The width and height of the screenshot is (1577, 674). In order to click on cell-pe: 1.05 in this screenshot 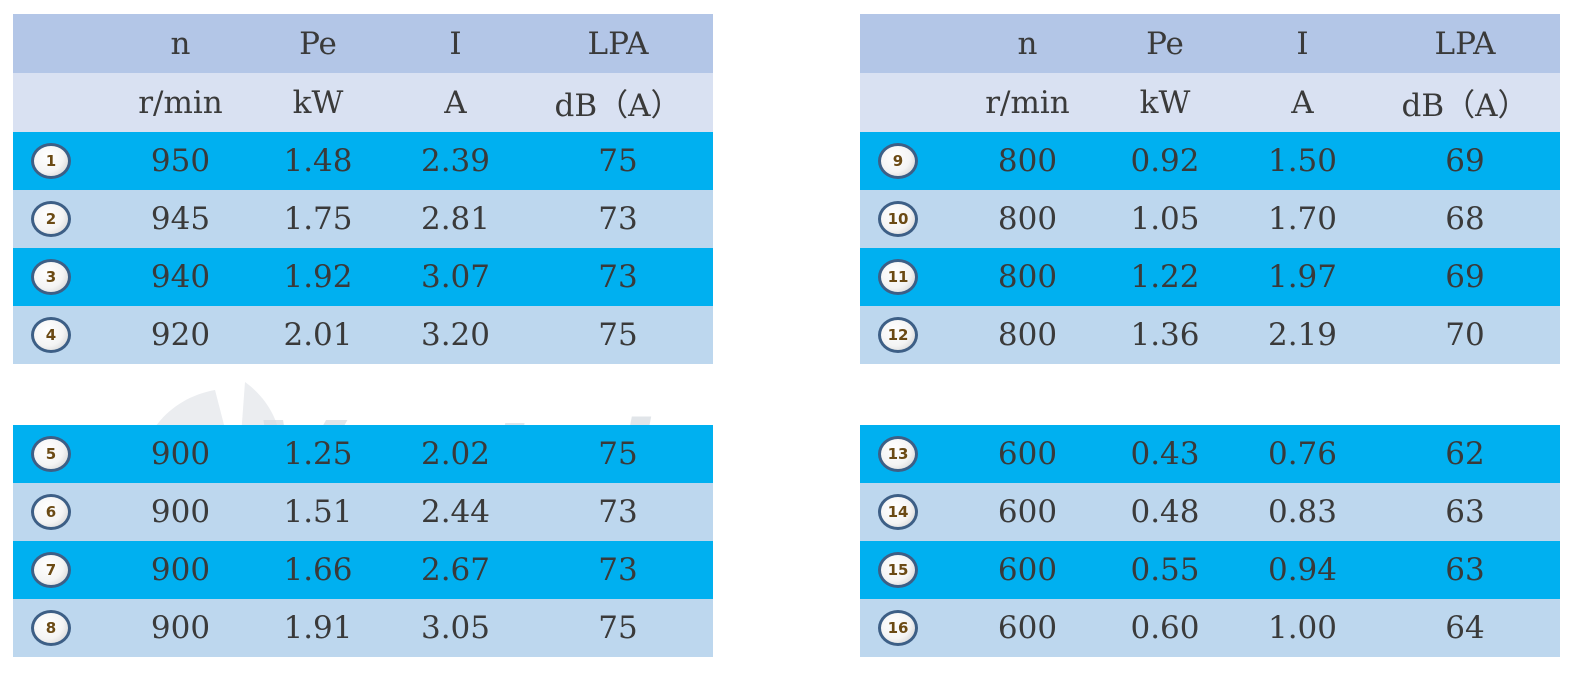, I will do `click(1165, 219)`.